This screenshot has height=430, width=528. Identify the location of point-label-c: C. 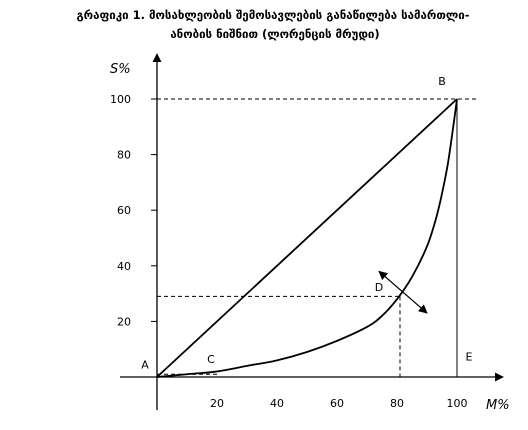
(211, 359).